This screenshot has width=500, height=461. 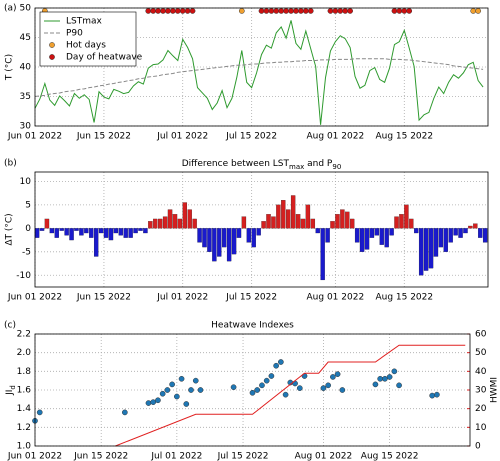 What do you see at coordinates (296, 167) in the screenshot?
I see `chart-title-sub: max` at bounding box center [296, 167].